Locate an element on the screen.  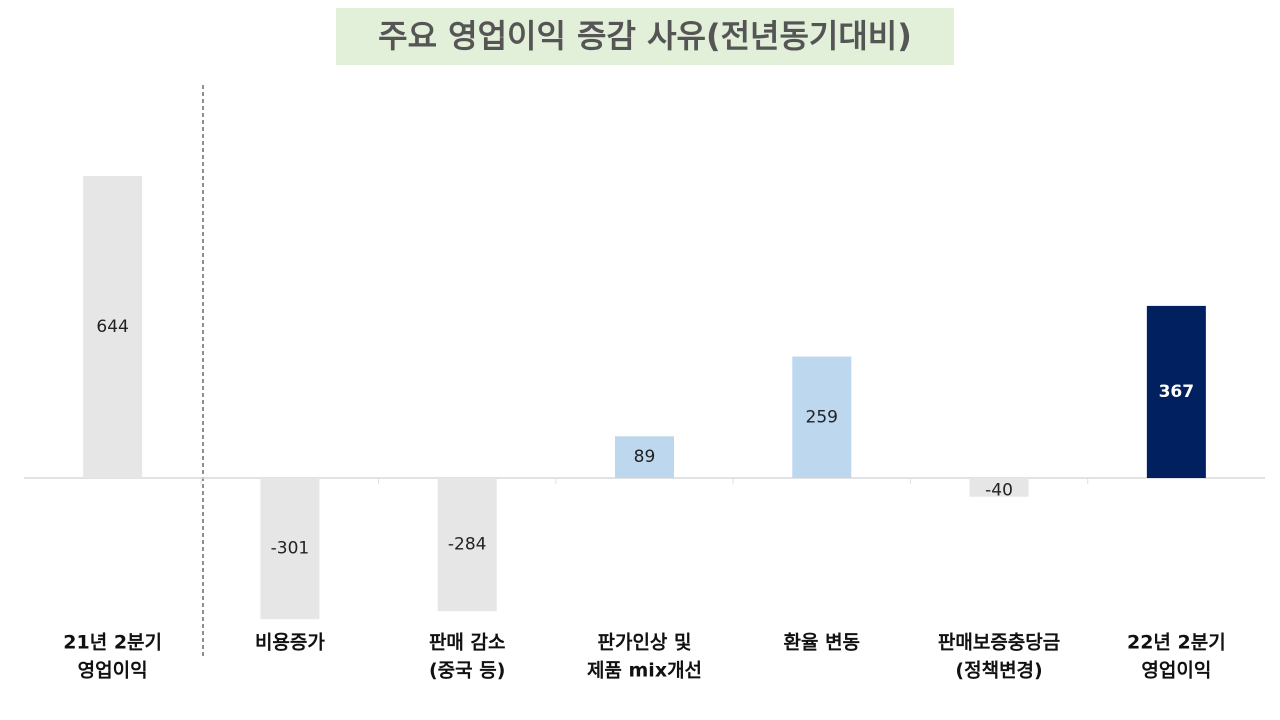
x-tick-label: (중국 등) is located at coordinates (467, 671).